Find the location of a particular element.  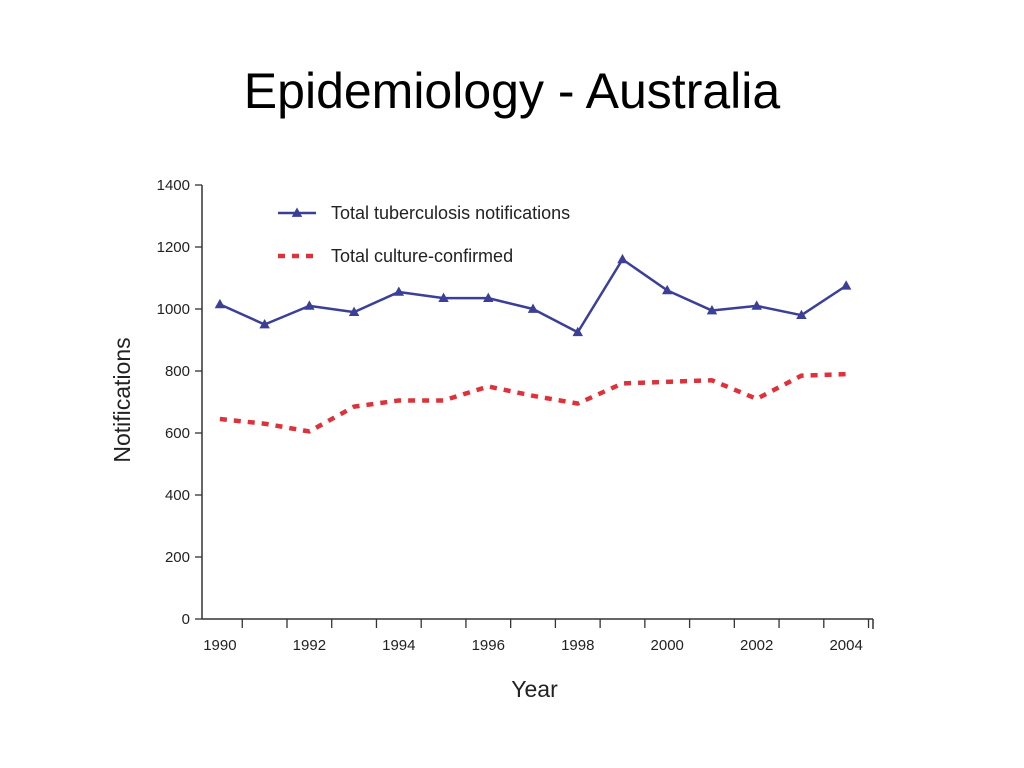

legend-swatch-marker is located at coordinates (297, 212).